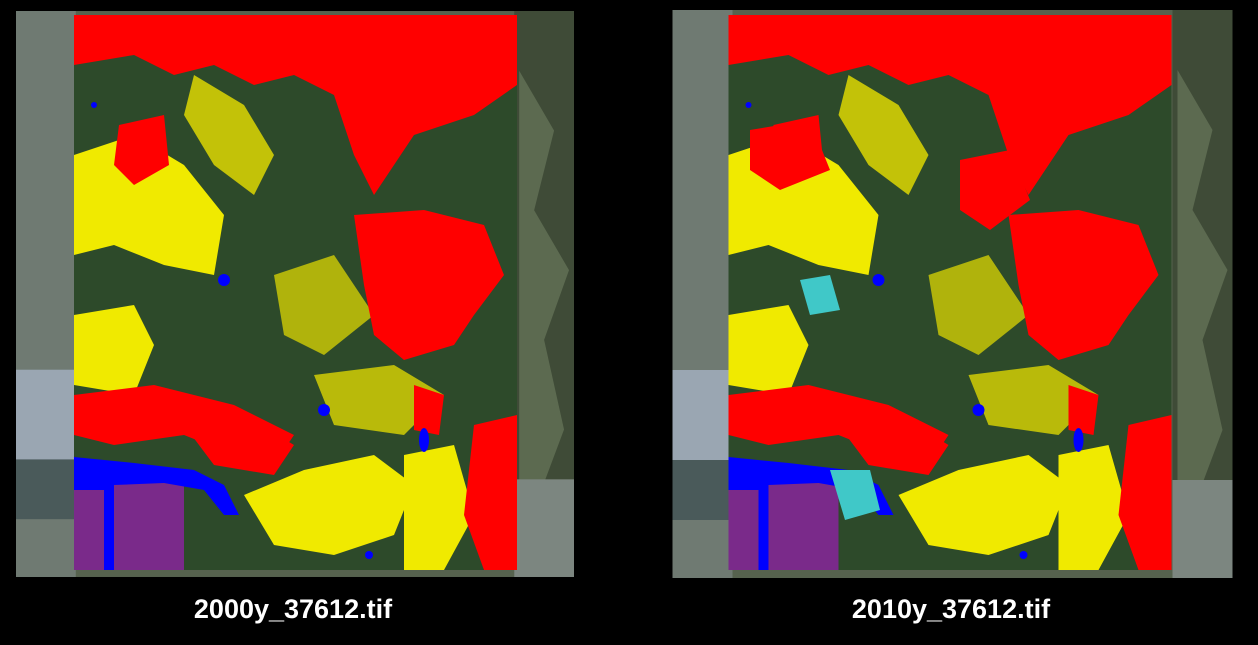 The image size is (1258, 645). What do you see at coordinates (293, 609) in the screenshot?
I see `image-caption: 2000y_37612.tif` at bounding box center [293, 609].